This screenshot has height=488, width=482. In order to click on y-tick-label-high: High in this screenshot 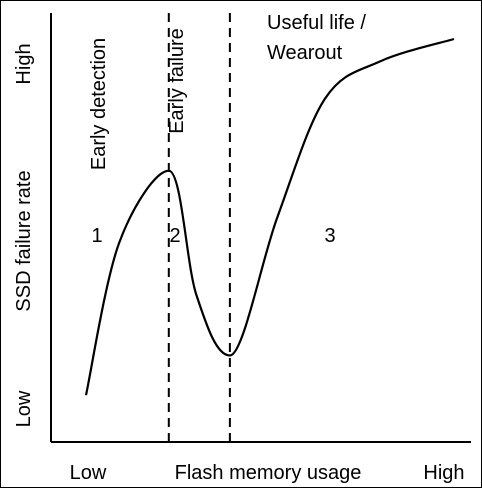, I will do `click(24, 63)`.